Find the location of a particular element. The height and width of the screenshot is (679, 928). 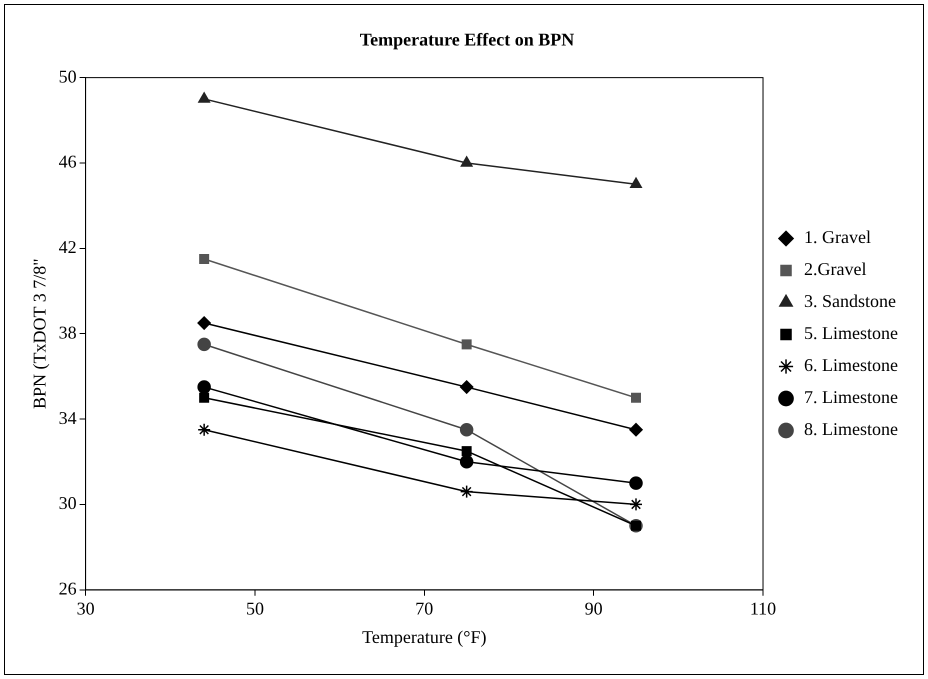

legend-label: 8. Limestone is located at coordinates (851, 429).